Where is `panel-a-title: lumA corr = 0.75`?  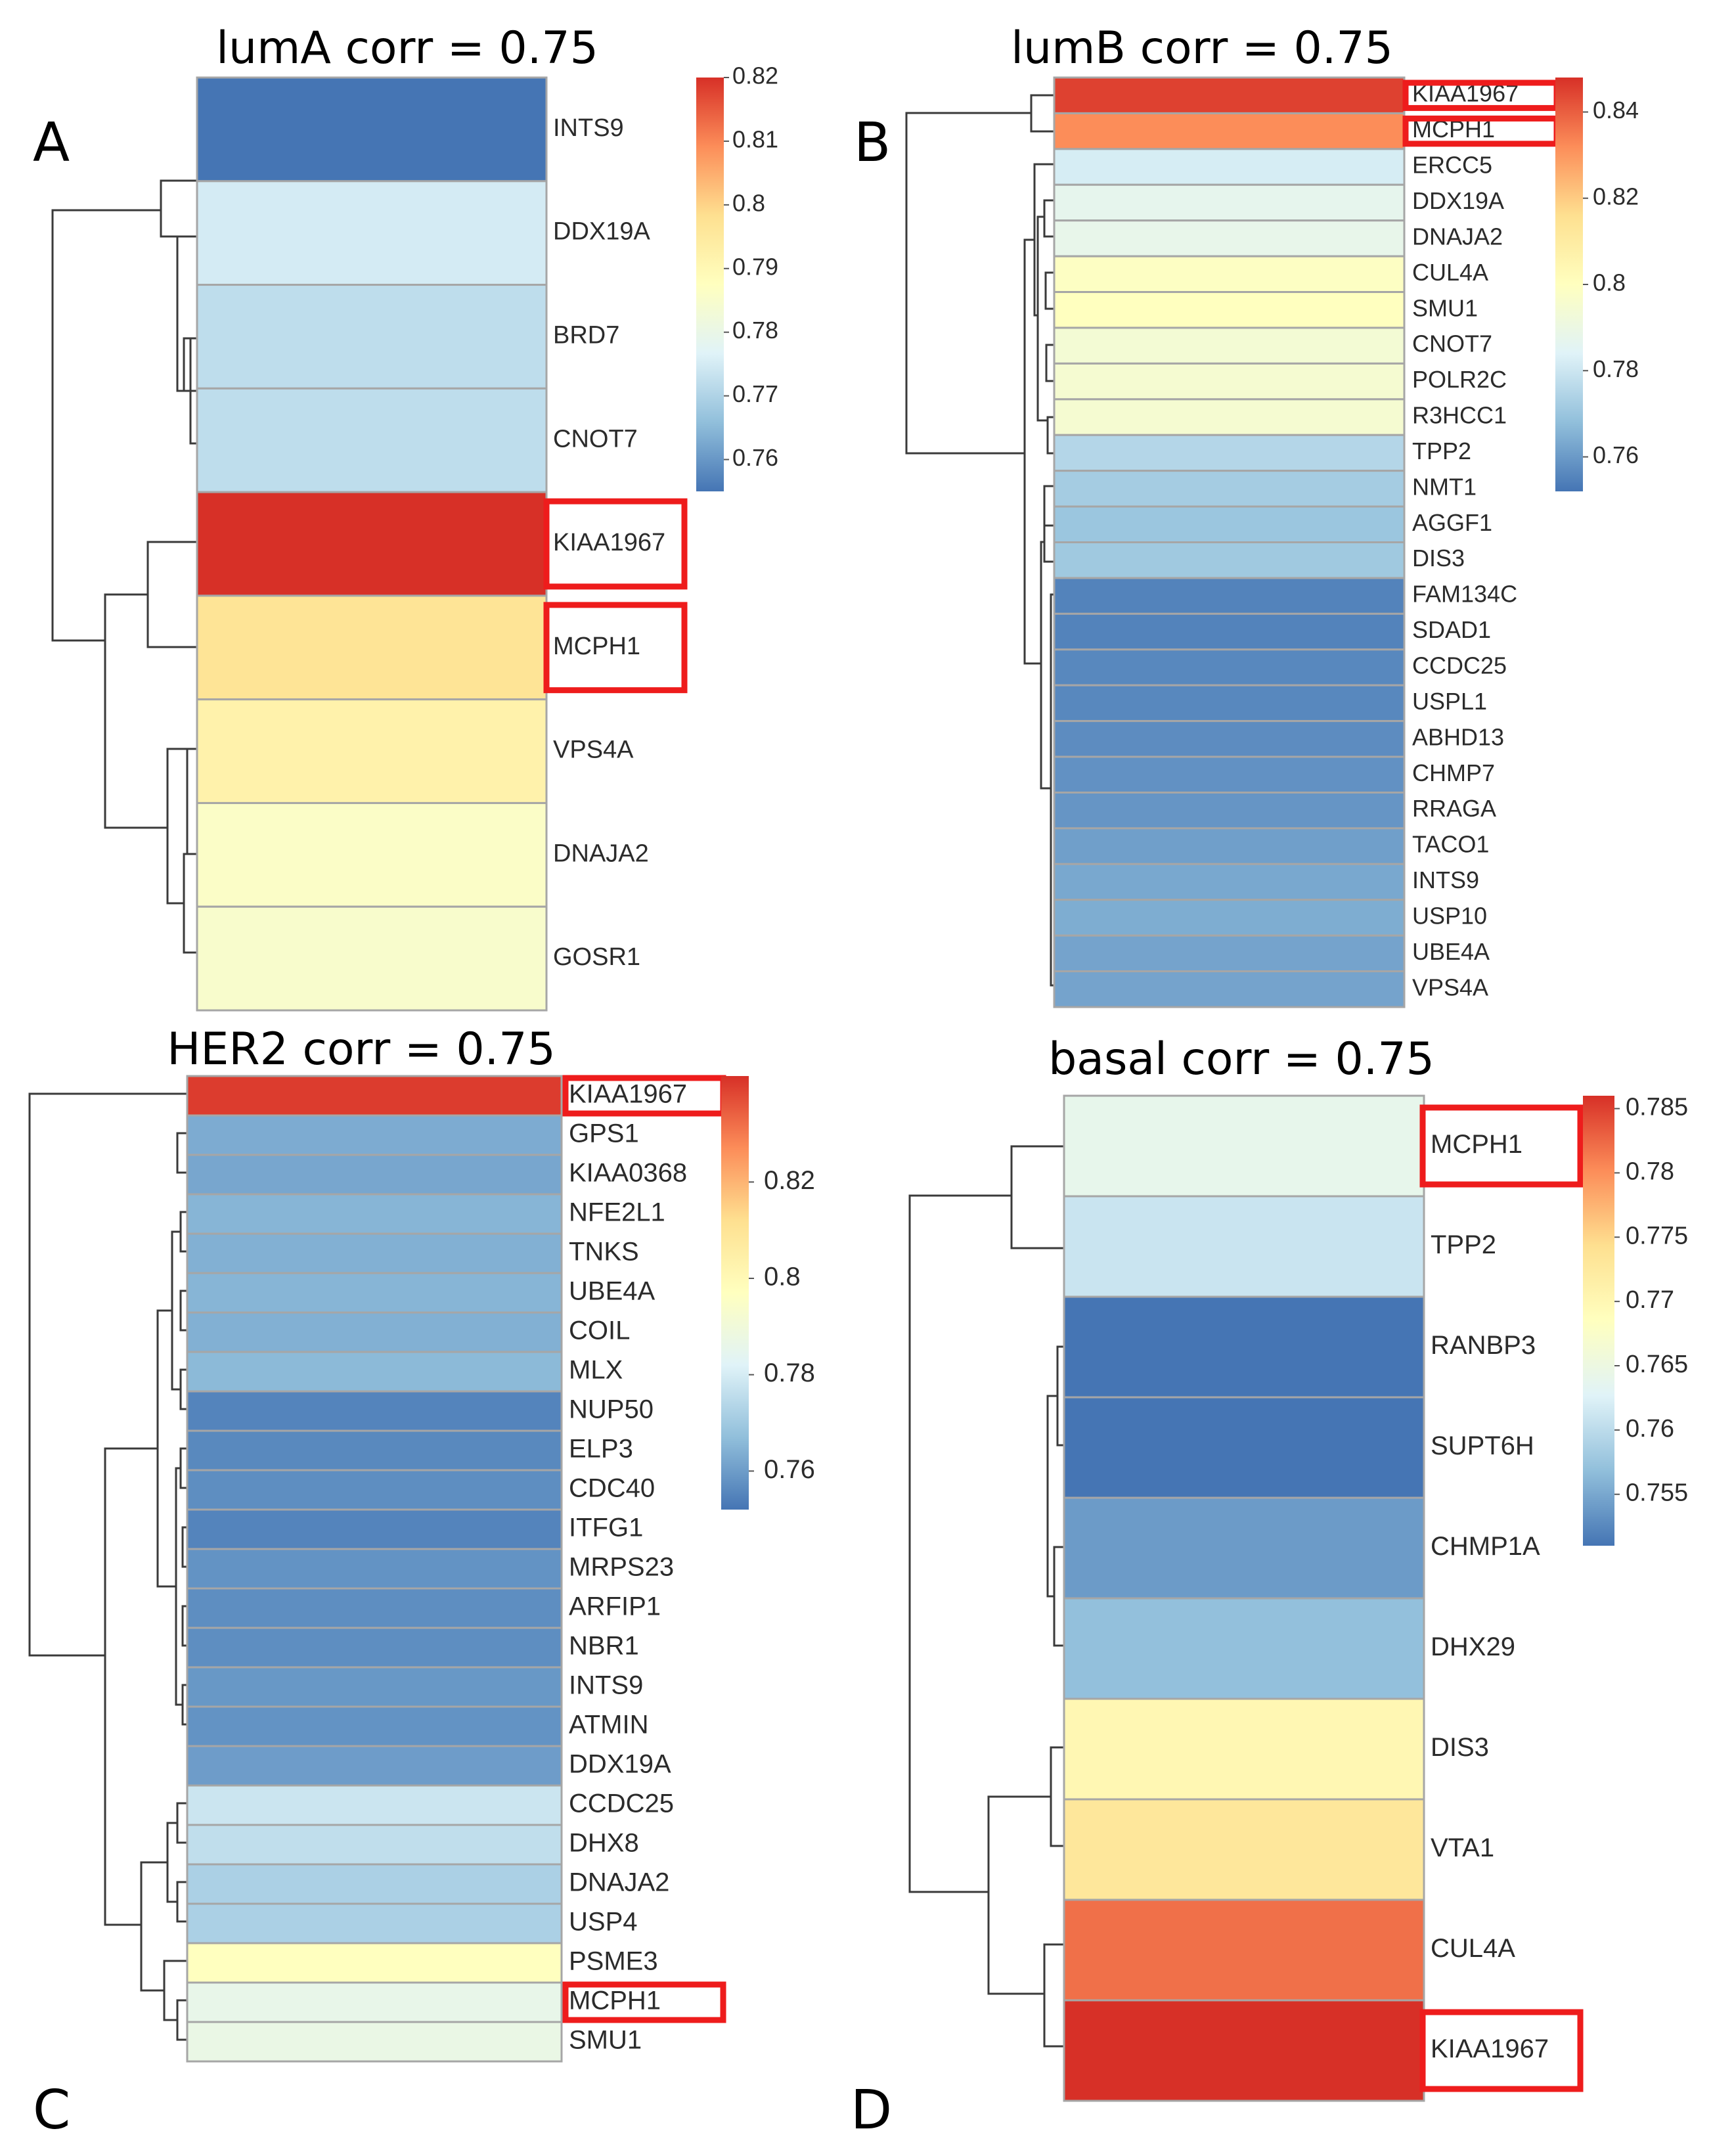
panel-a-title: lumA corr = 0.75 is located at coordinates (407, 48).